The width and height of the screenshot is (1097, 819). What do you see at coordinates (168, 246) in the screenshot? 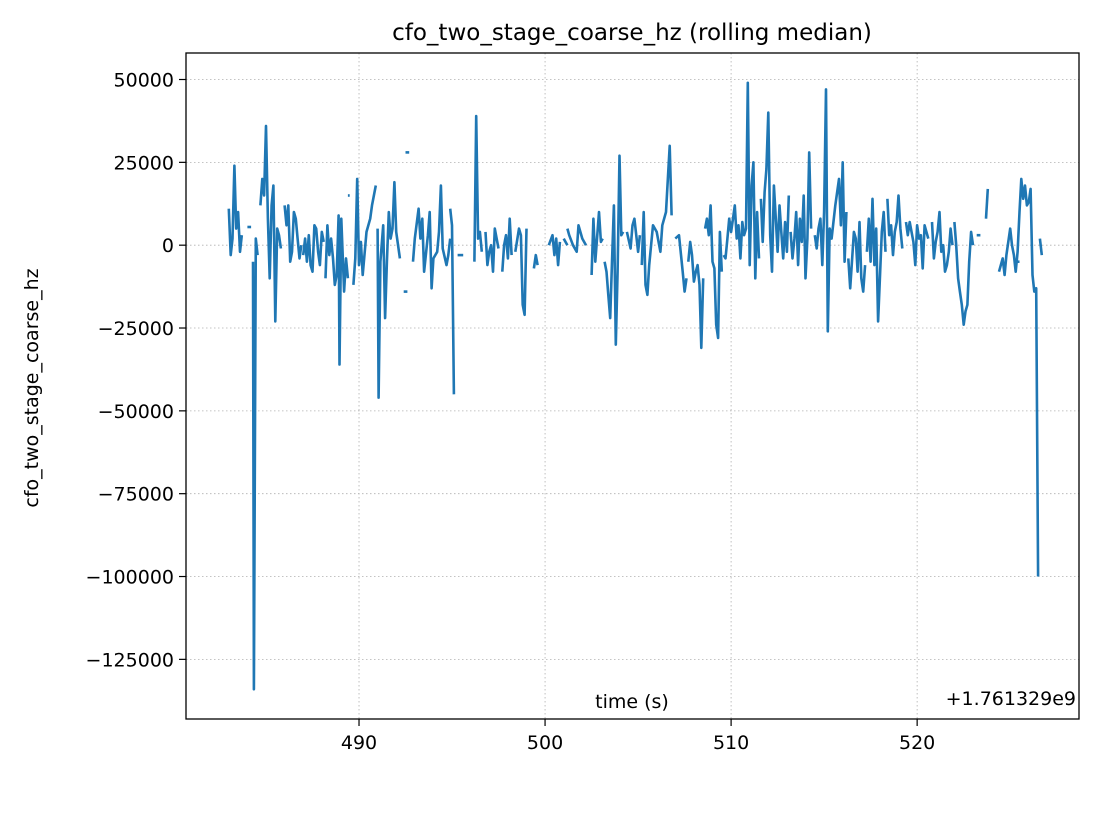
I see `y-tick-label: 0` at bounding box center [168, 246].